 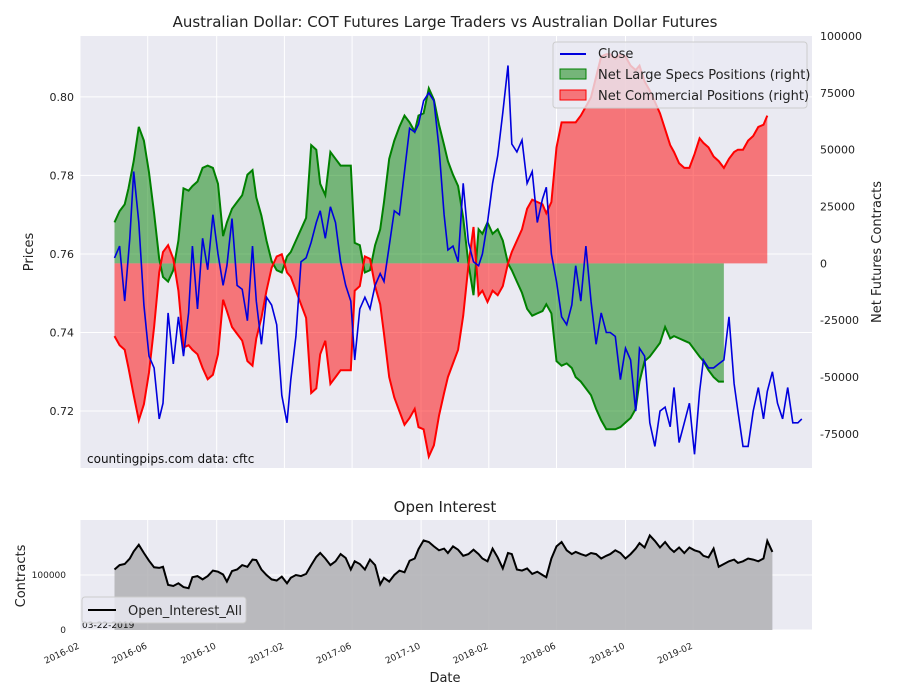 What do you see at coordinates (841, 36) in the screenshot?
I see `right-y-tick-label: 100000` at bounding box center [841, 36].